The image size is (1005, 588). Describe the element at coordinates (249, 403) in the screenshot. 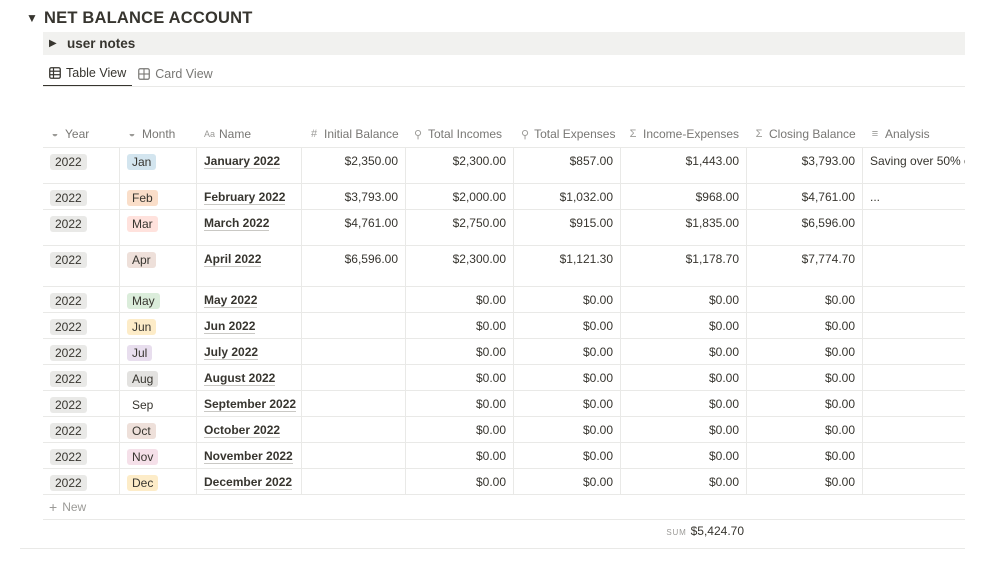

I see `cell-name: September 2022` at that location.